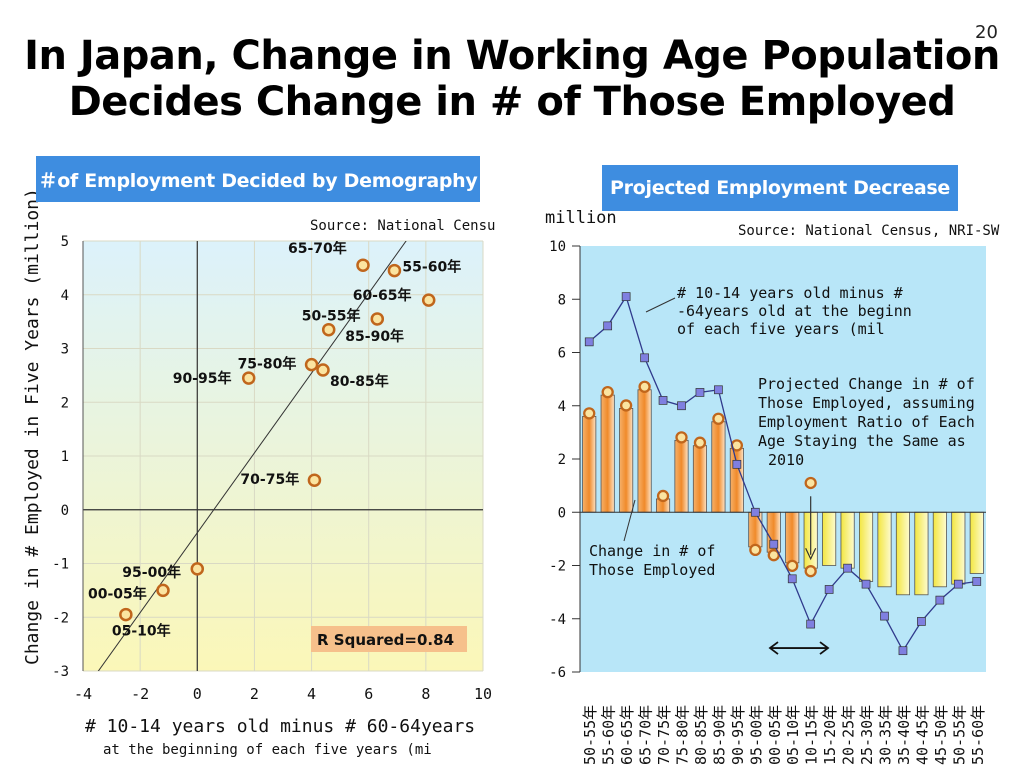 This screenshot has height=768, width=1024. I want to click on bar-category-label: 75-80年, so click(683, 735).